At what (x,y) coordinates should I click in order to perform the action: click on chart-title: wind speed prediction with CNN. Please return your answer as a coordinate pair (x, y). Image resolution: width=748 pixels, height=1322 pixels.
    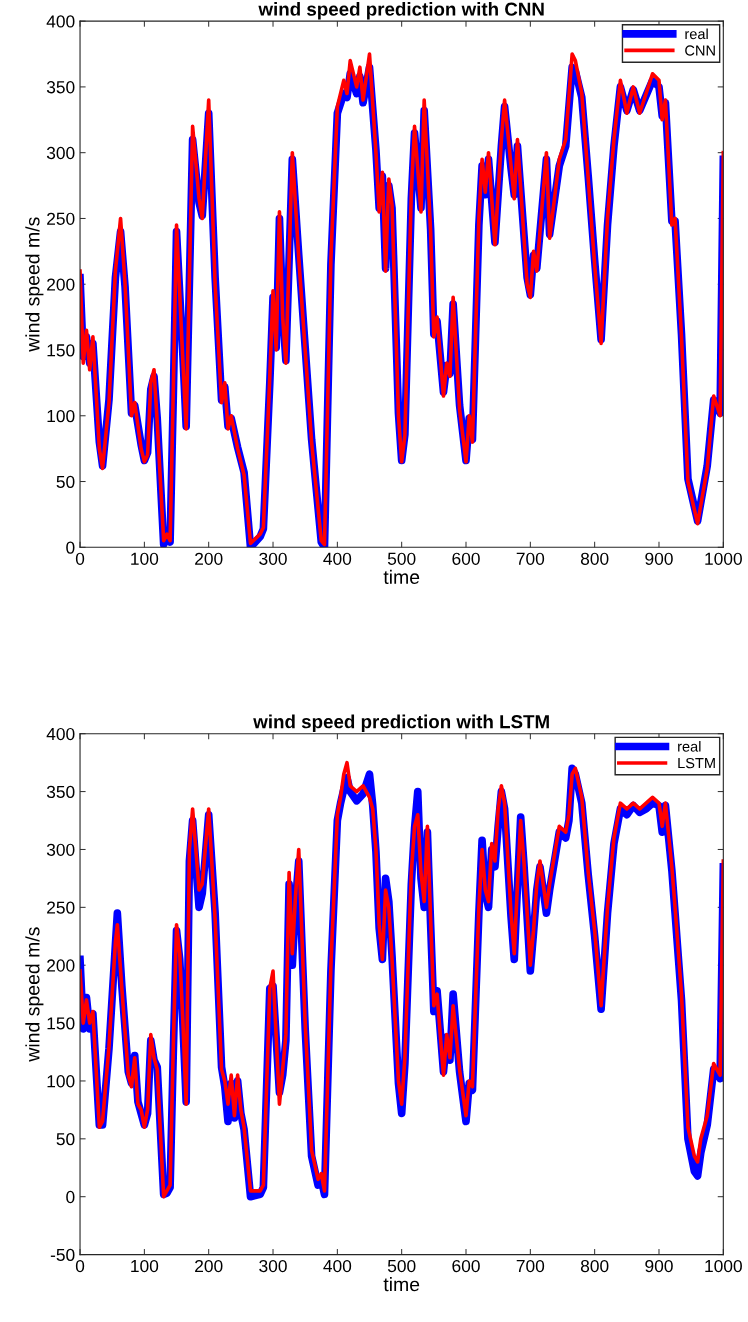
    Looking at the image, I should click on (401, 11).